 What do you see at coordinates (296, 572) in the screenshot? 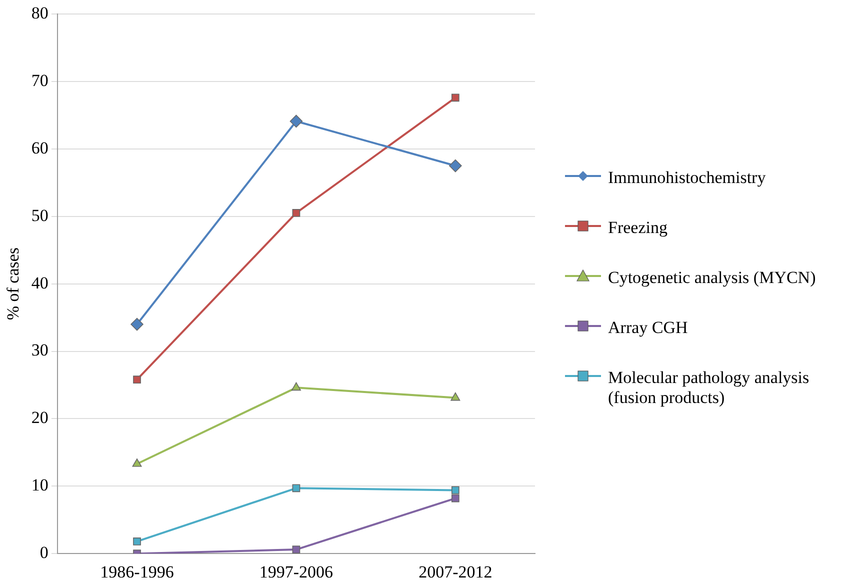
I see `x-tick-label: 1997-2006` at bounding box center [296, 572].